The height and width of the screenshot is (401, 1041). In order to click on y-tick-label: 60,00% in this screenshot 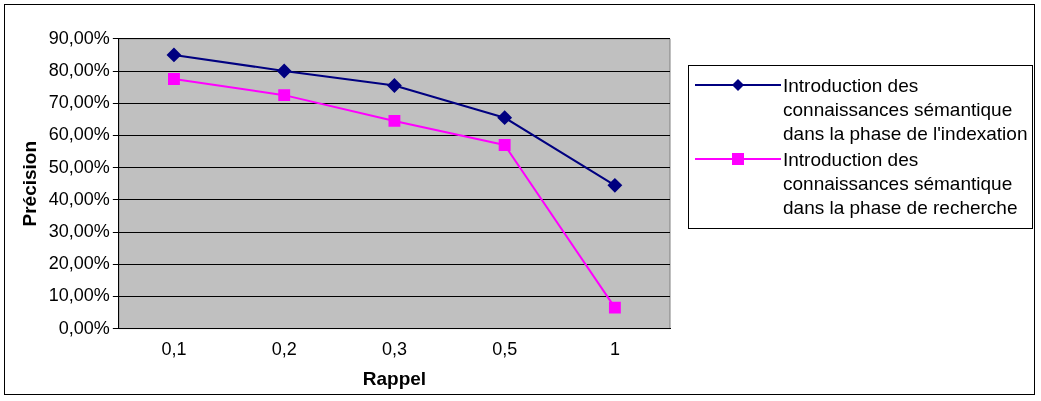, I will do `click(79, 134)`.